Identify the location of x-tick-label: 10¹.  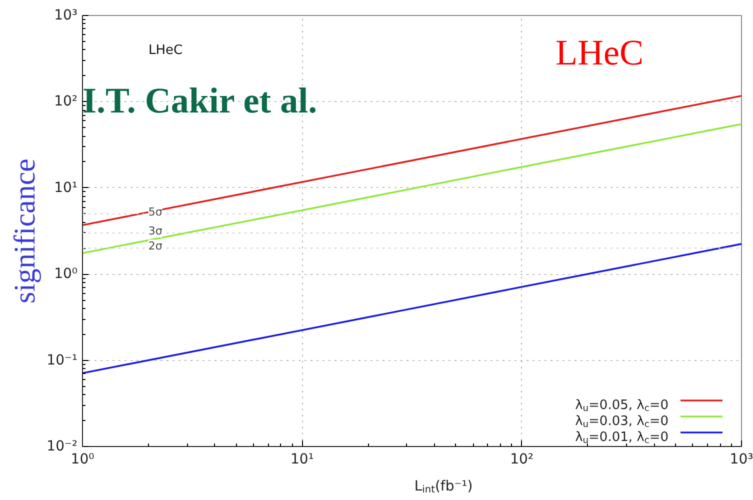
(302, 460).